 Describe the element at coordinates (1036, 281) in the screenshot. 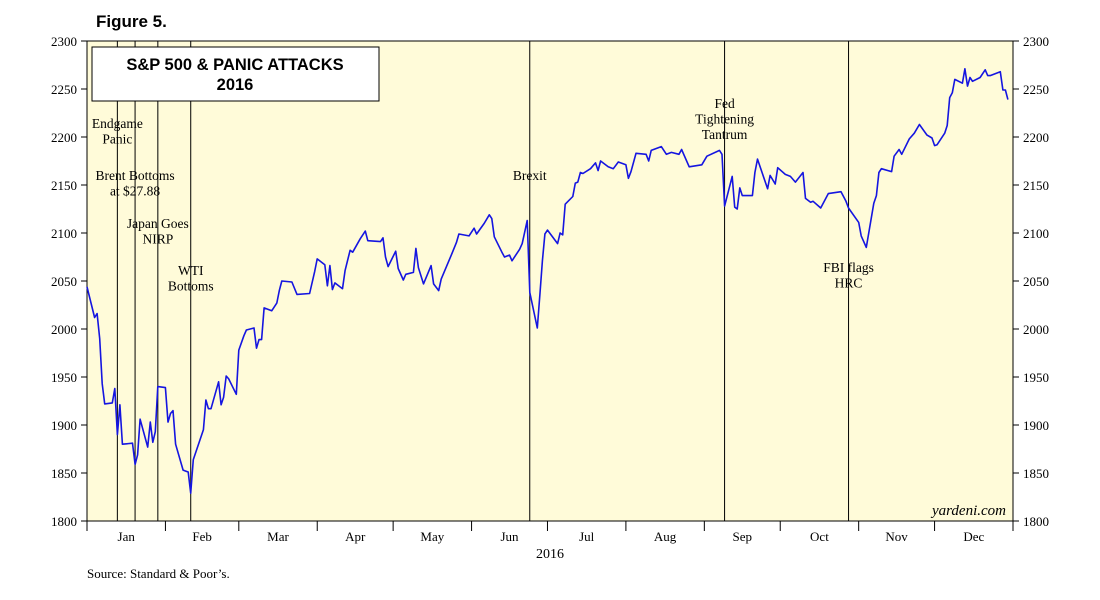

I see `y-tick-label-right: 2050` at that location.